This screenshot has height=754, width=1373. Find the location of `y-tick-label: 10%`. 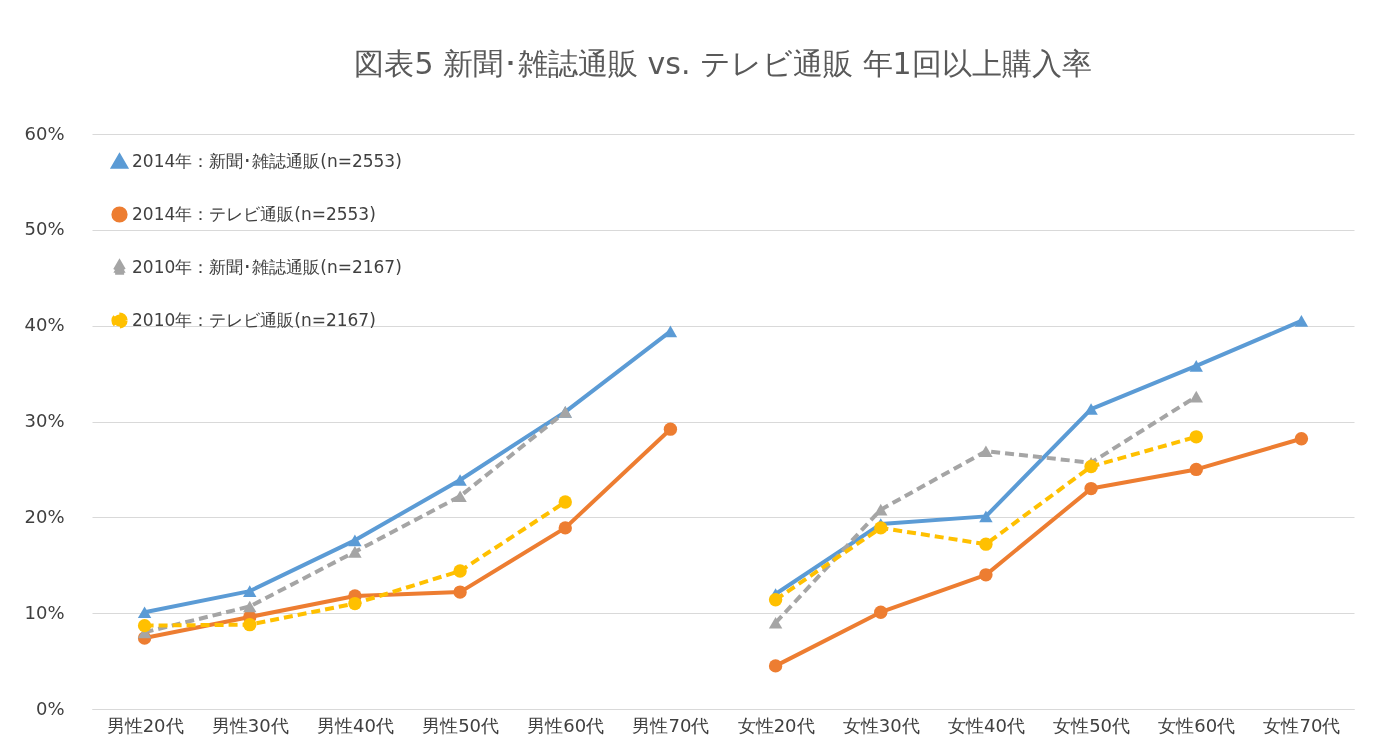

y-tick-label: 10% is located at coordinates (44, 612).